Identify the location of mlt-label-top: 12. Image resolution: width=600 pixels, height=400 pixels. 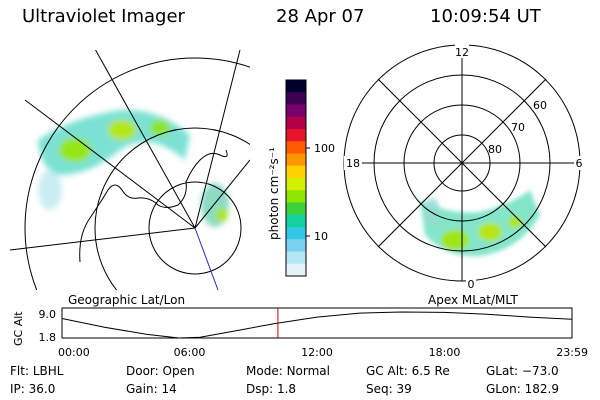
(462, 52).